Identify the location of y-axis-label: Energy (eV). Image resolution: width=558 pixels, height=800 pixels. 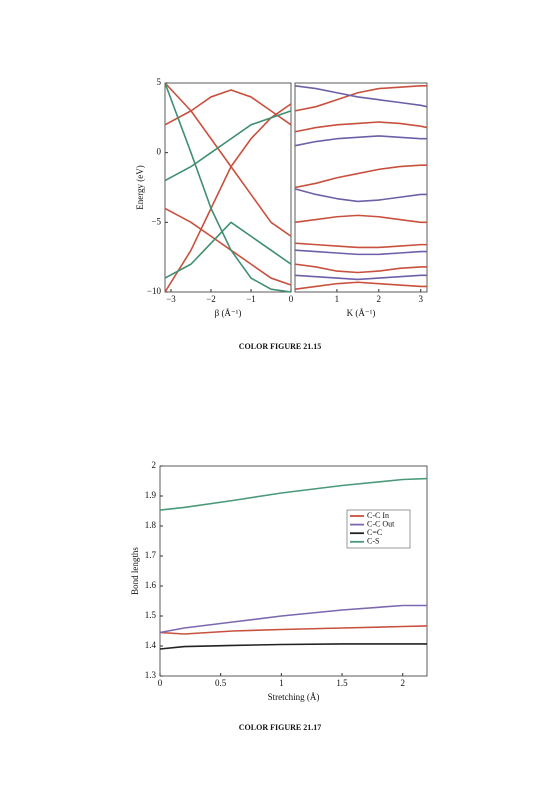
(140, 187).